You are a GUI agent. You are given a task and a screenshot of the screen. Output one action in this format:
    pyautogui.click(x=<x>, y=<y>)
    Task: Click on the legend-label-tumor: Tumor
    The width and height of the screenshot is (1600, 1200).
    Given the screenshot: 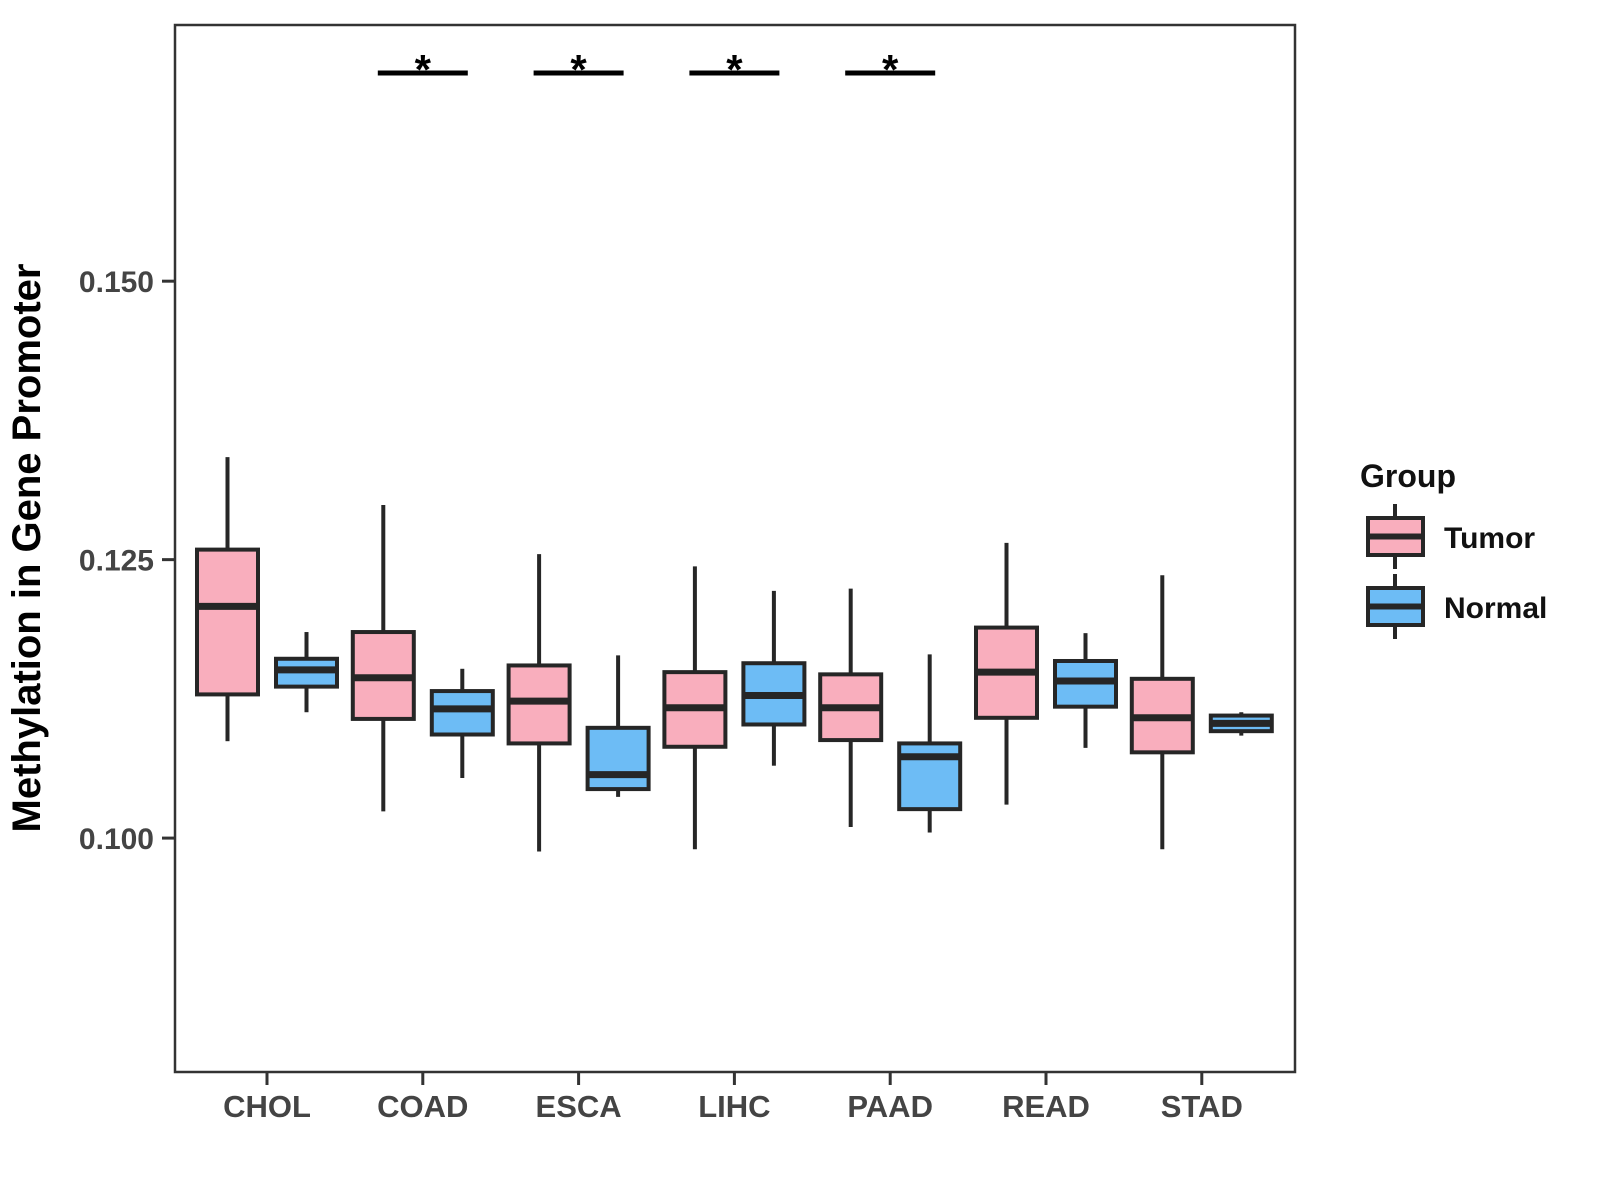 What is the action you would take?
    pyautogui.click(x=1489, y=538)
    